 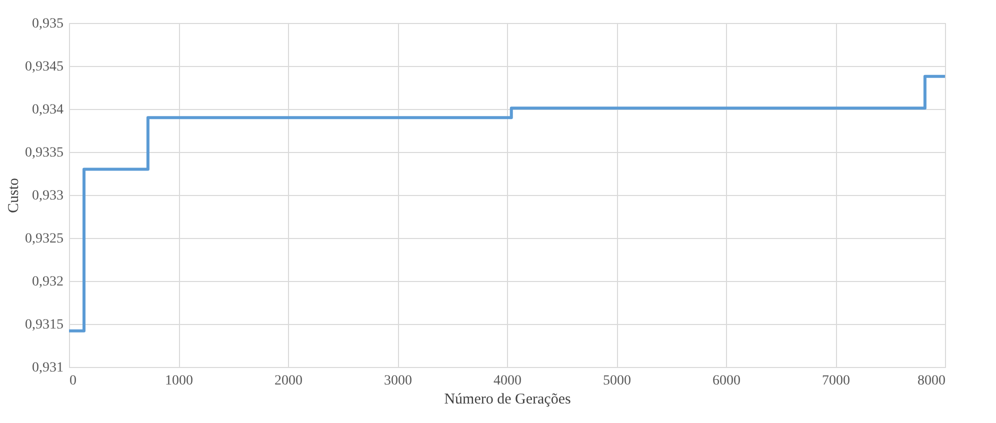 What do you see at coordinates (44, 239) in the screenshot?
I see `y-tick-label: 0,9325` at bounding box center [44, 239].